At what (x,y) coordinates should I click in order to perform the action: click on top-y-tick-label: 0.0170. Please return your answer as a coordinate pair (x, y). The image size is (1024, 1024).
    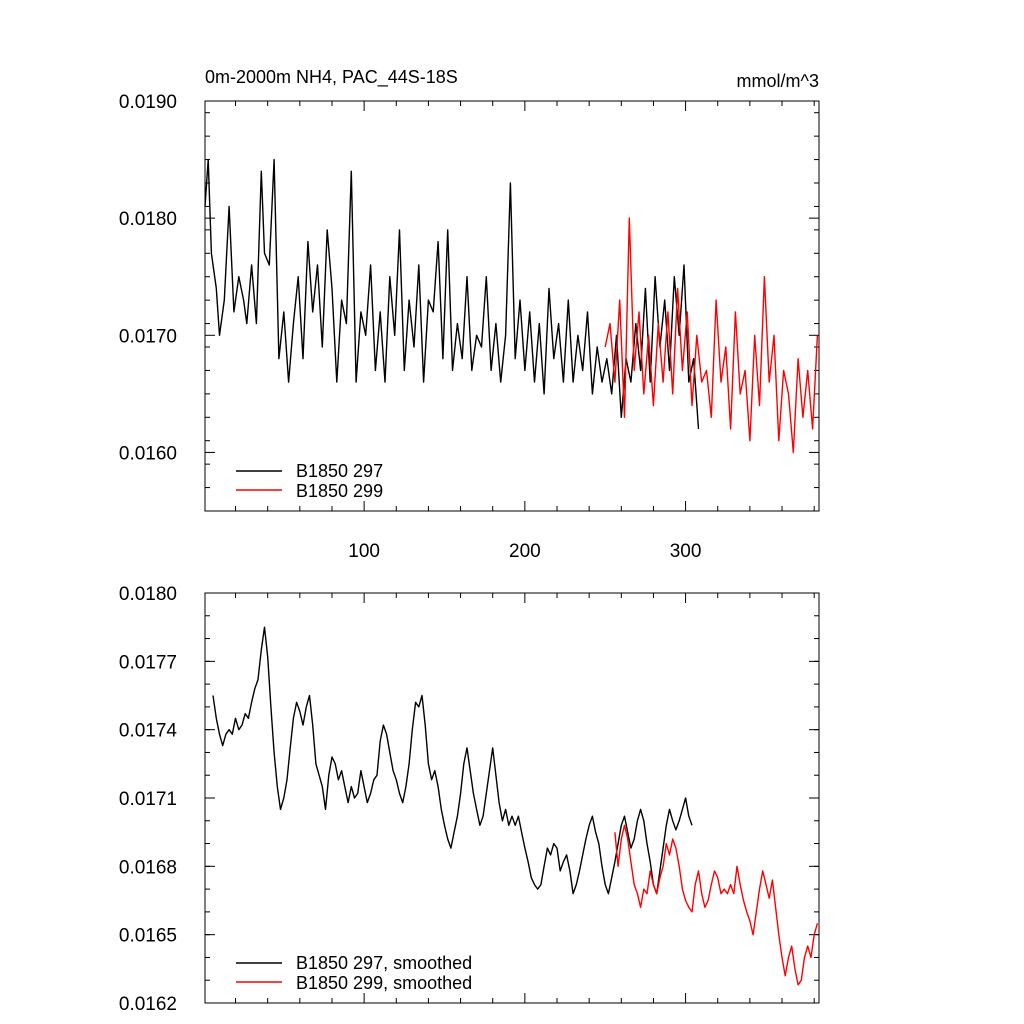
    Looking at the image, I should click on (148, 336).